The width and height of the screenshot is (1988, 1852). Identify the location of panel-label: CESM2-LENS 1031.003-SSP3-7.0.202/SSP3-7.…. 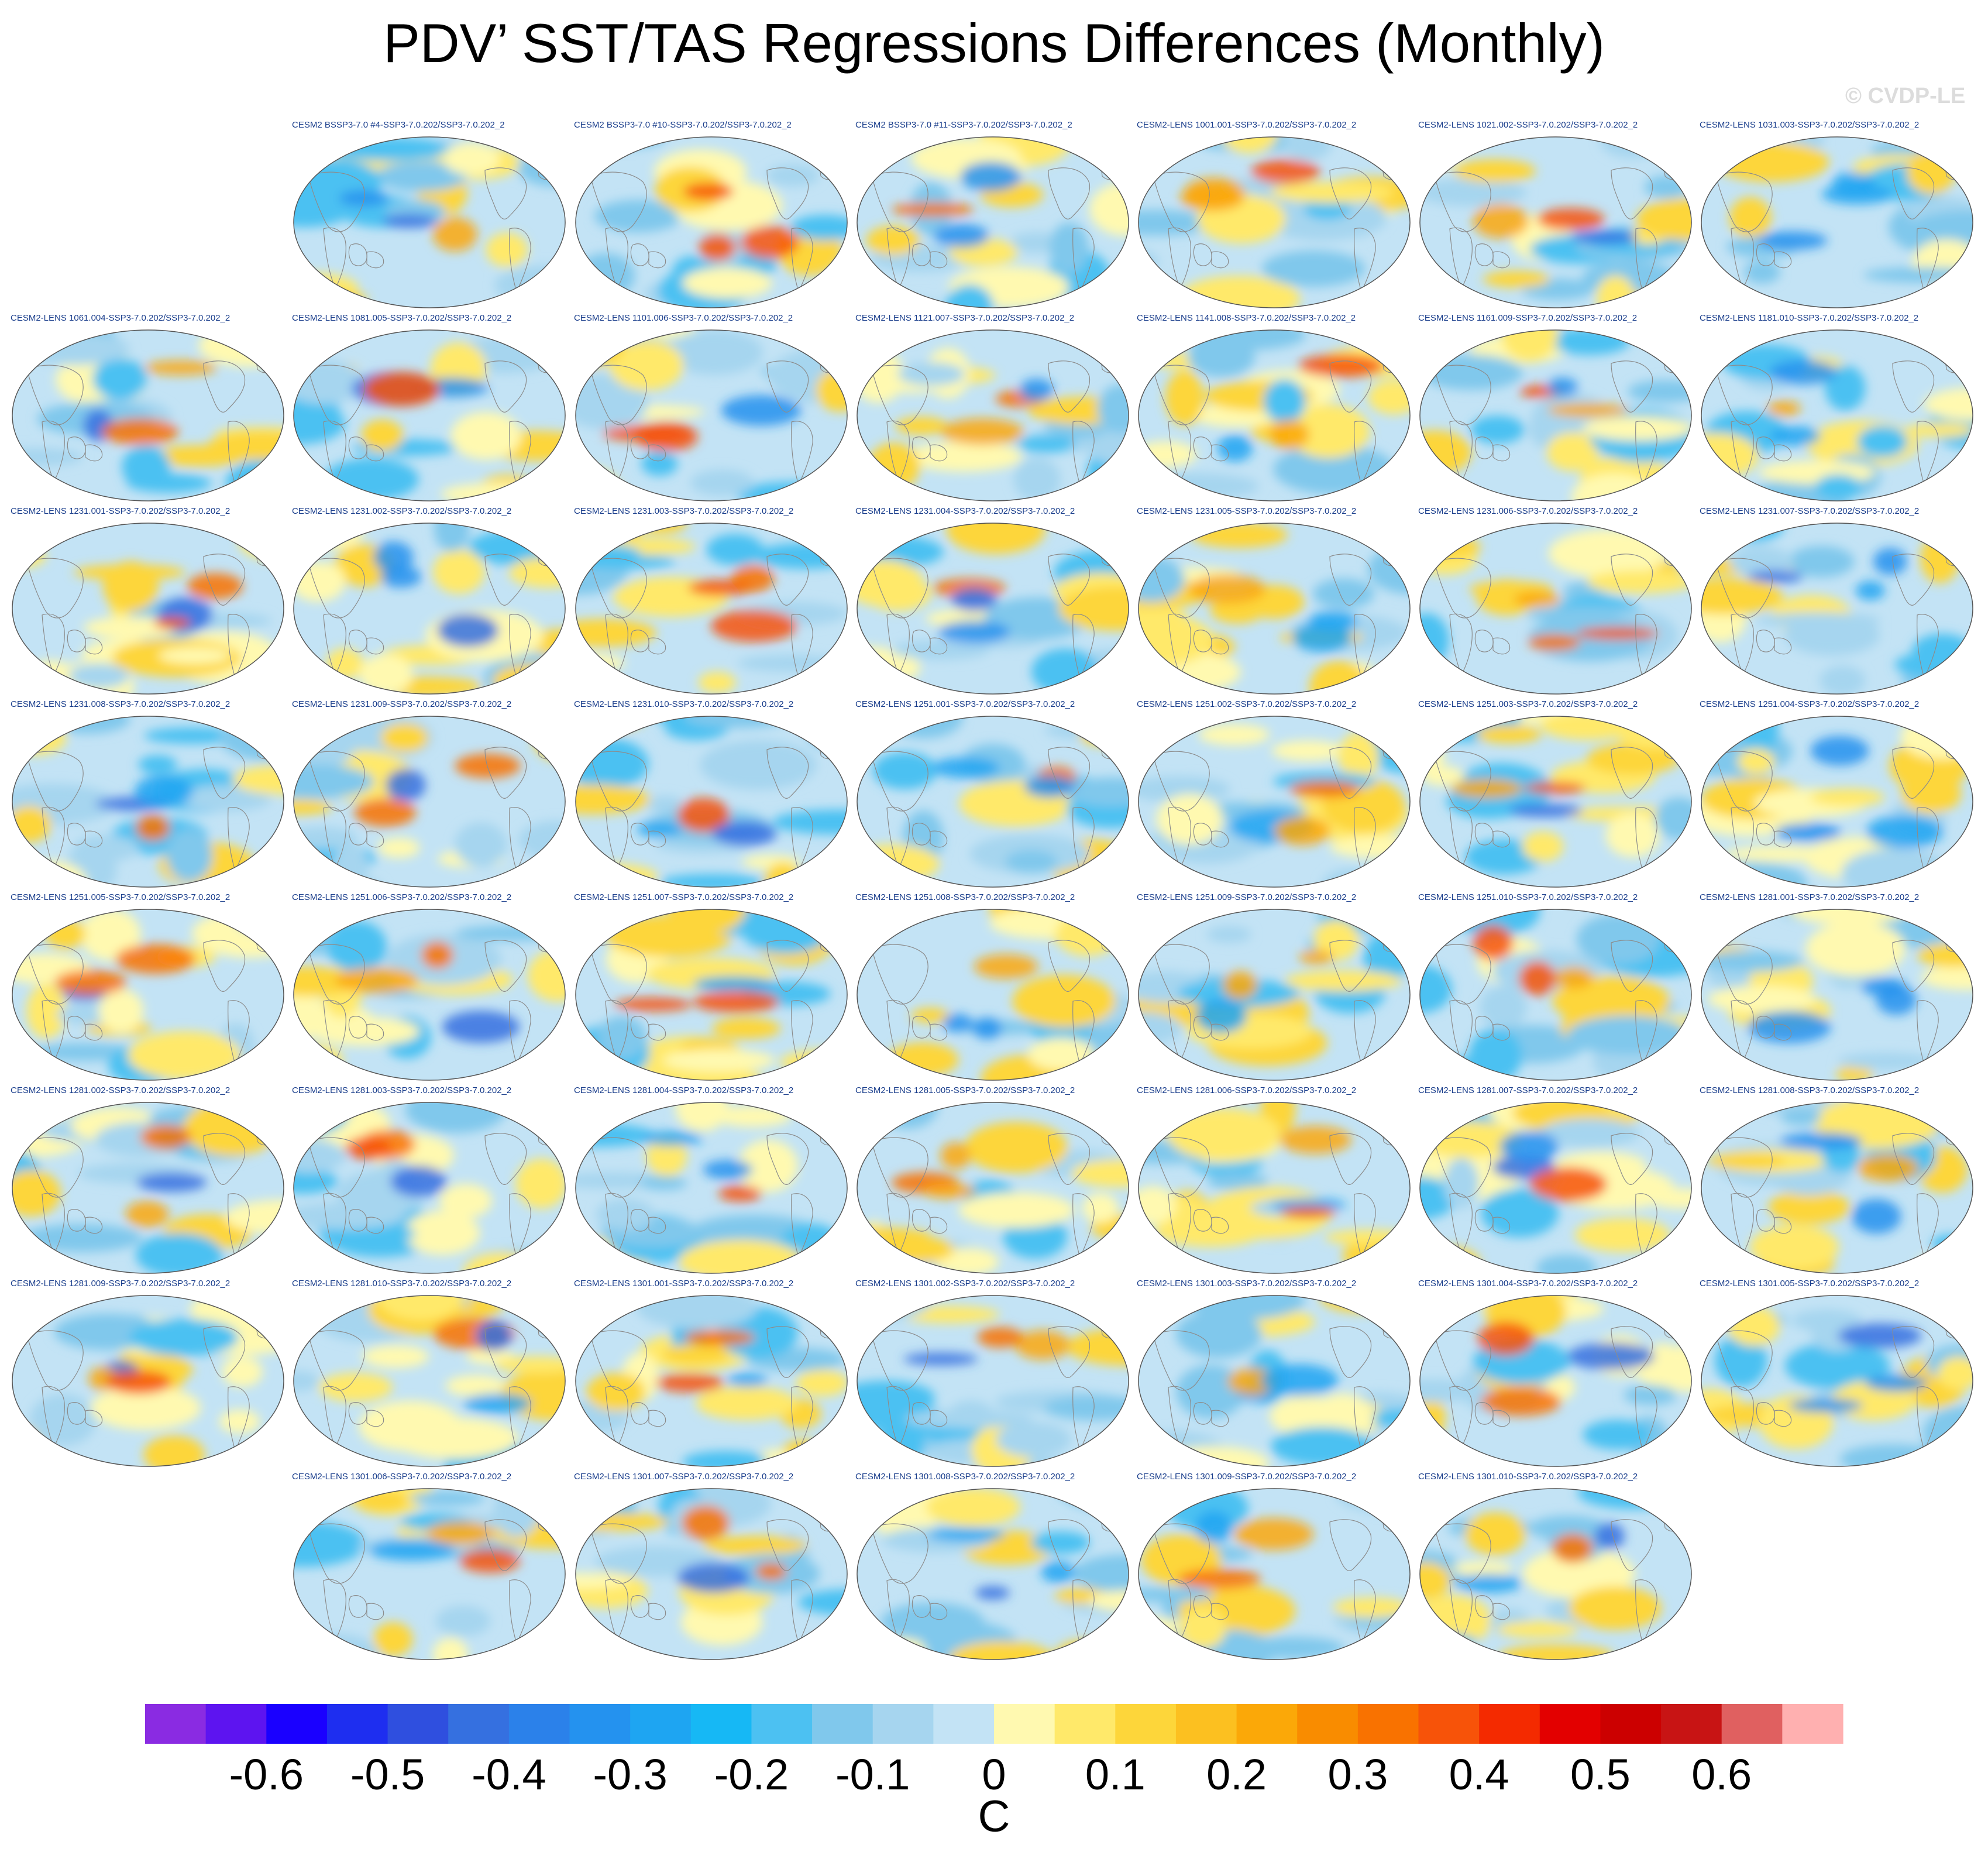
(1810, 125).